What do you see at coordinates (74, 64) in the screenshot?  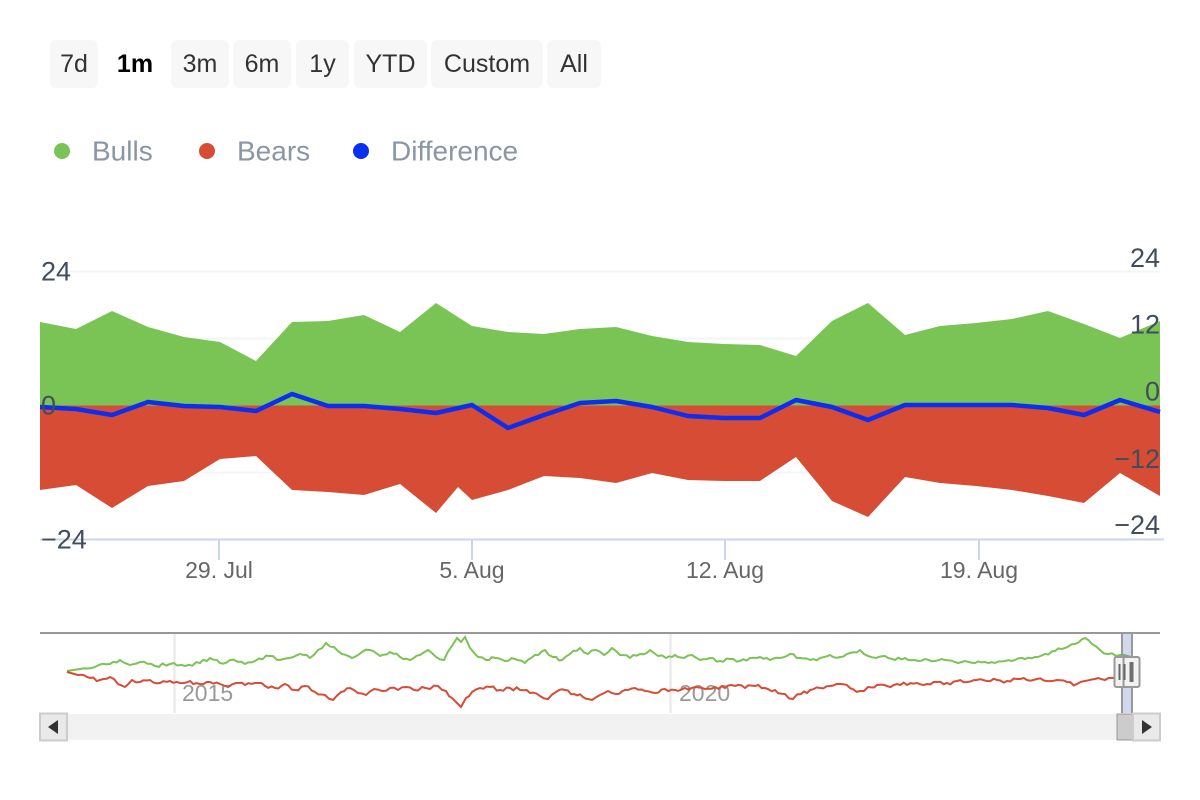 I see `svg-text: 7d` at bounding box center [74, 64].